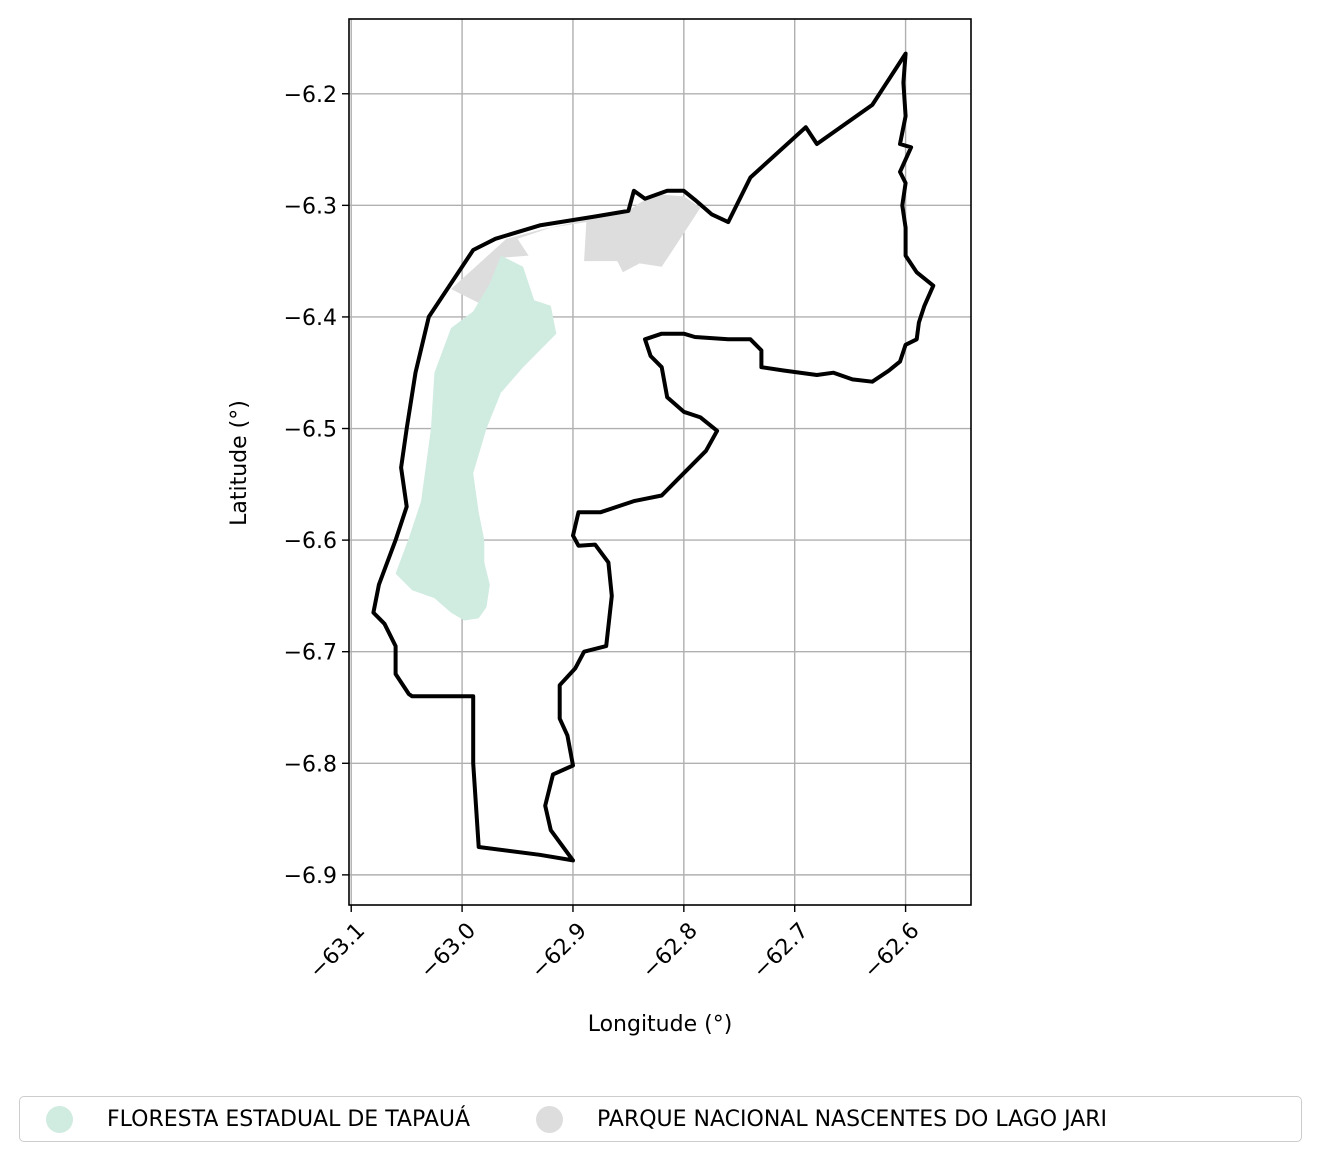 The height and width of the screenshot is (1163, 1321). Describe the element at coordinates (310, 95) in the screenshot. I see `y-tick-label: −6.2` at that location.